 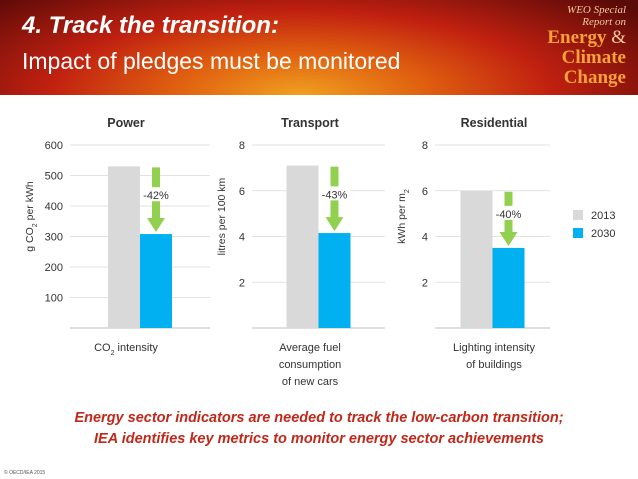 What do you see at coordinates (302, 246) in the screenshot?
I see `transport-bar-2013` at bounding box center [302, 246].